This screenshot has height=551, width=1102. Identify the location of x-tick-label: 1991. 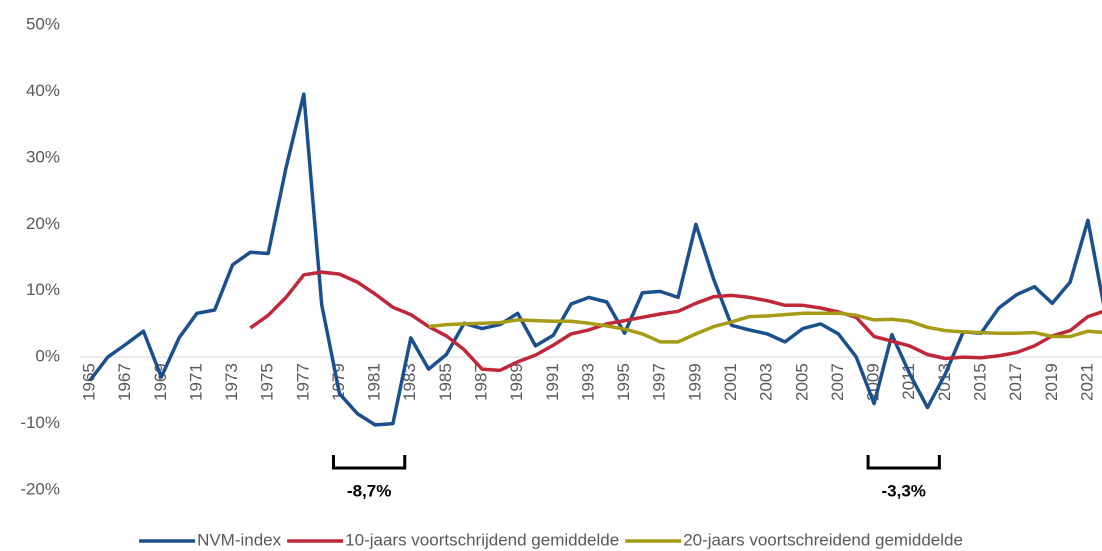
(552, 382).